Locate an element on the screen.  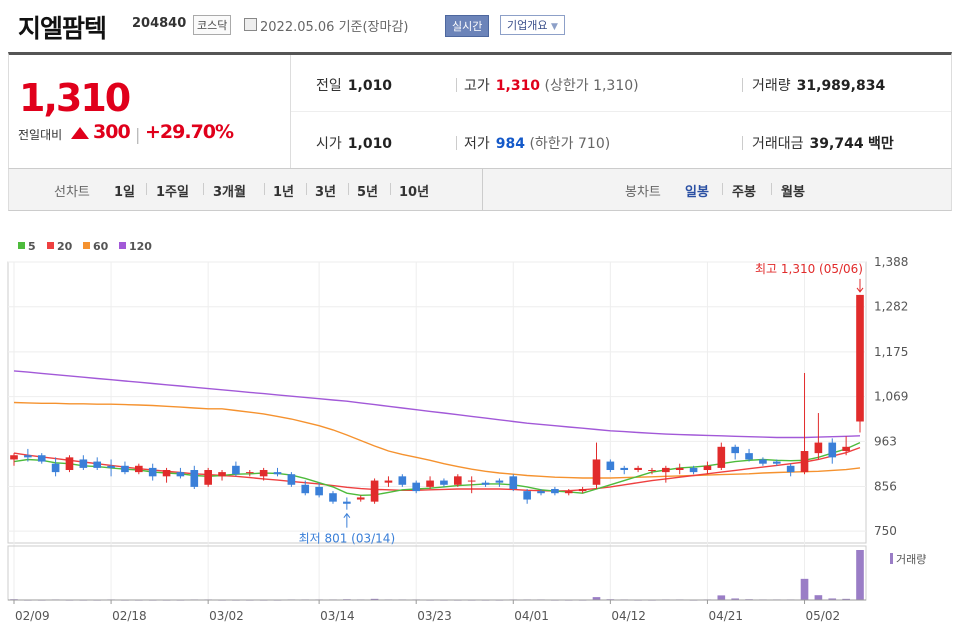
company-overview-label: 기업개요 is located at coordinates (527, 25).